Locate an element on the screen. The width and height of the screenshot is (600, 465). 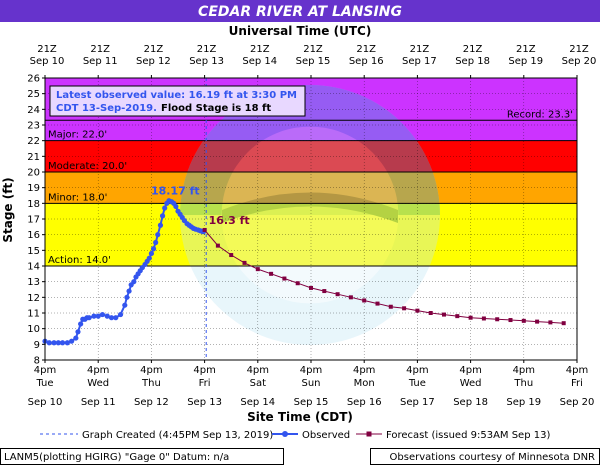
top-tick-time-0: 21Z is located at coordinates (47, 49).